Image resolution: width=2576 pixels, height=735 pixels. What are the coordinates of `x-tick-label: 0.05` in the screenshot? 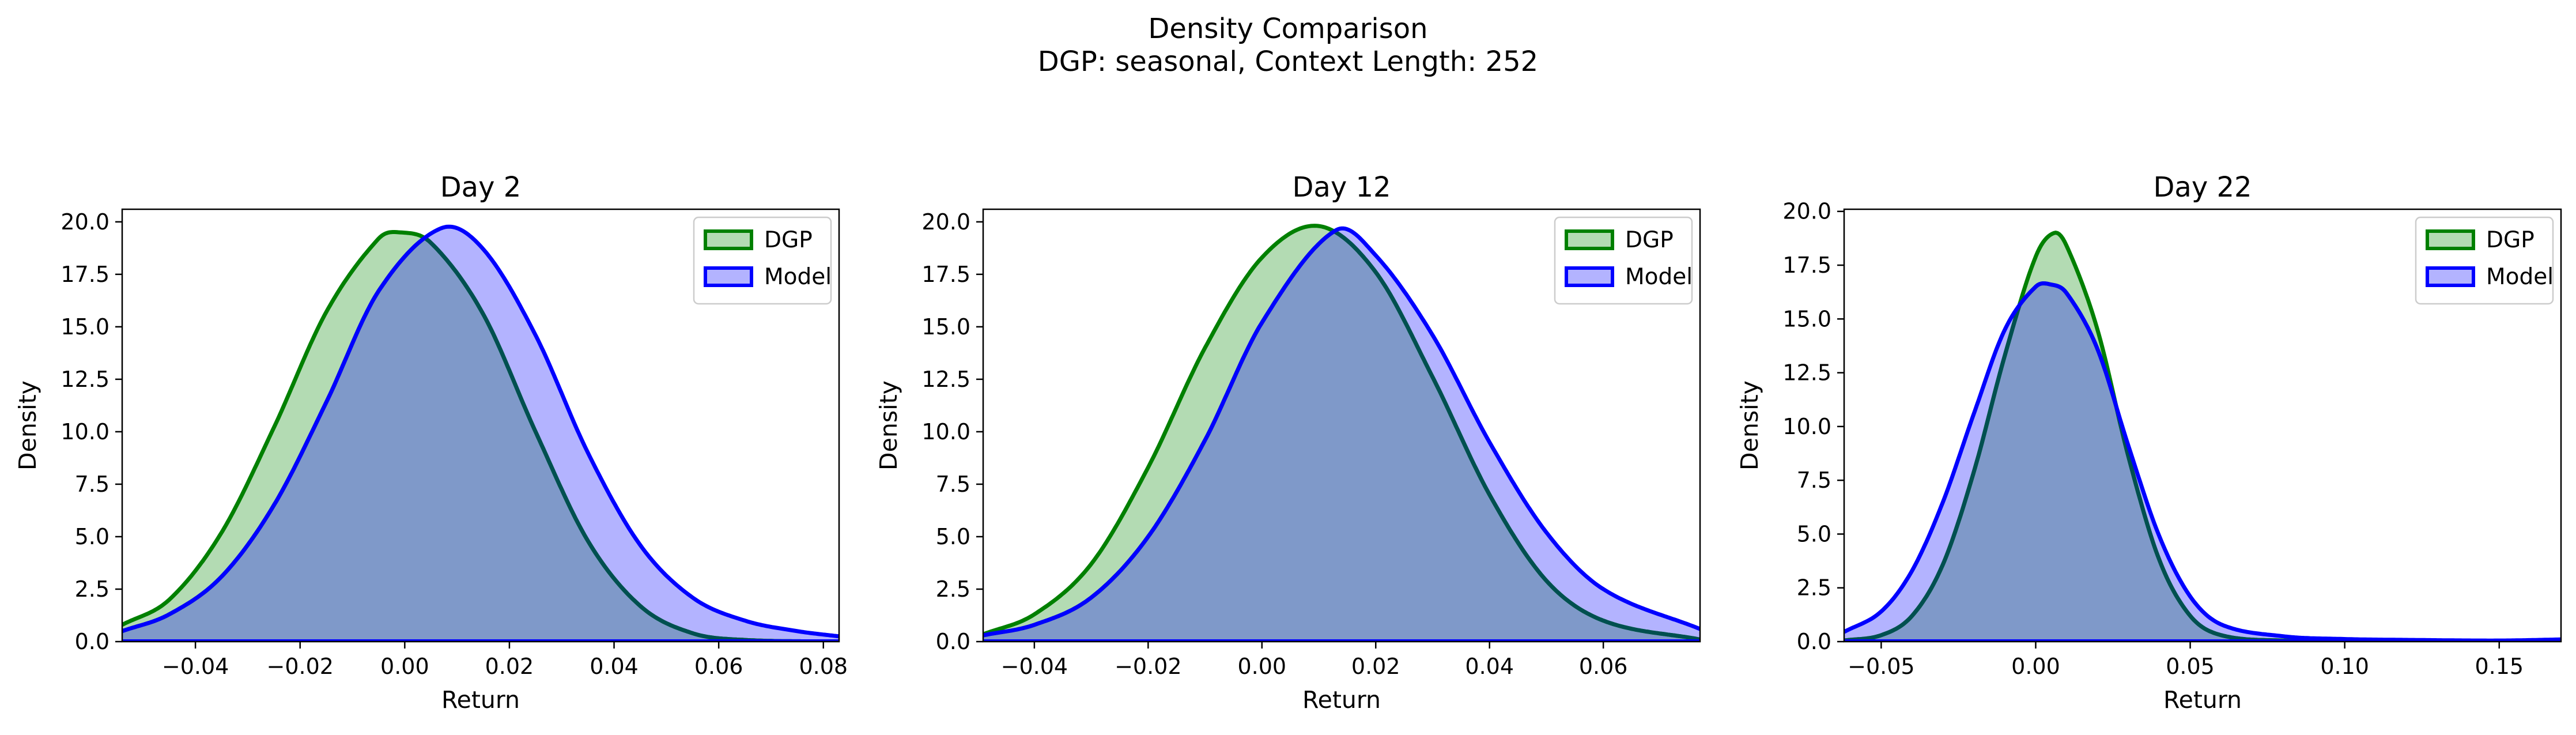 It's located at (2190, 666).